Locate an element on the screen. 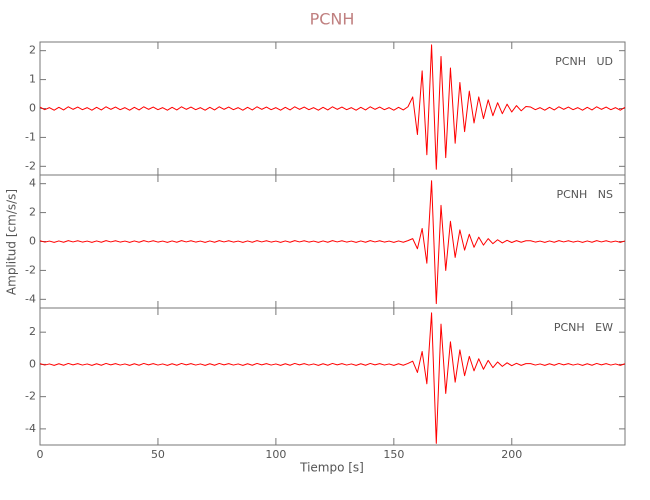 This screenshot has width=650, height=500. x-tick-label: 200 is located at coordinates (511, 454).